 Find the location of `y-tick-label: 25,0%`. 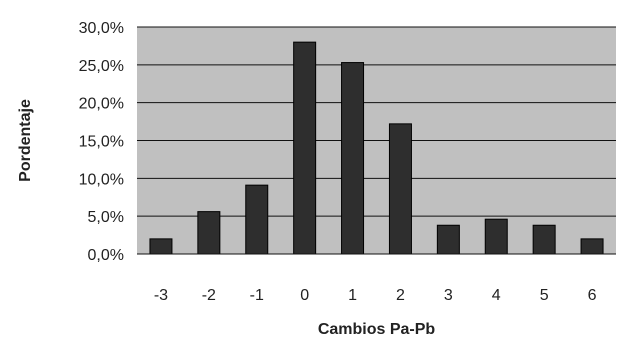

y-tick-label: 25,0% is located at coordinates (101, 66).